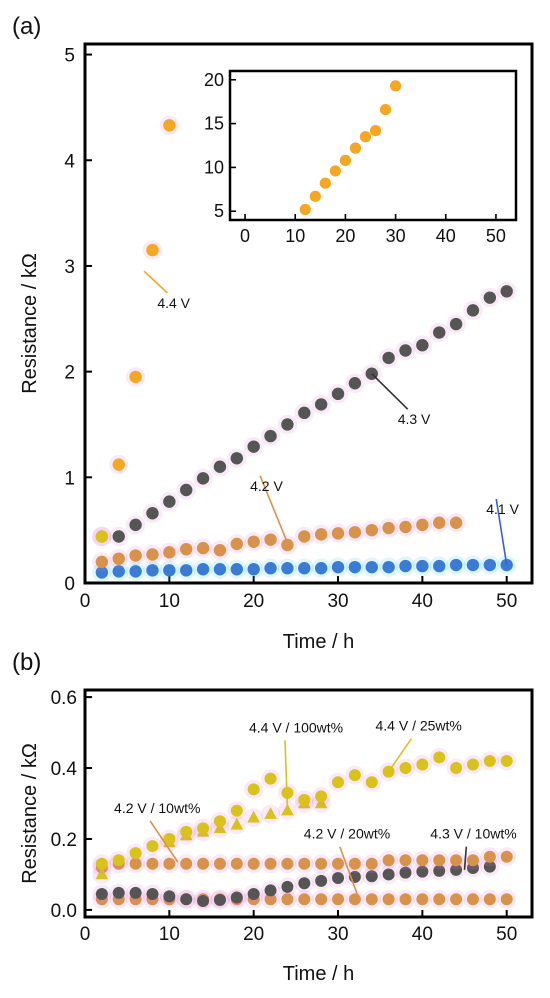 The width and height of the screenshot is (550, 998). Describe the element at coordinates (396, 236) in the screenshot. I see `inset-x-tick-label: 30` at that location.